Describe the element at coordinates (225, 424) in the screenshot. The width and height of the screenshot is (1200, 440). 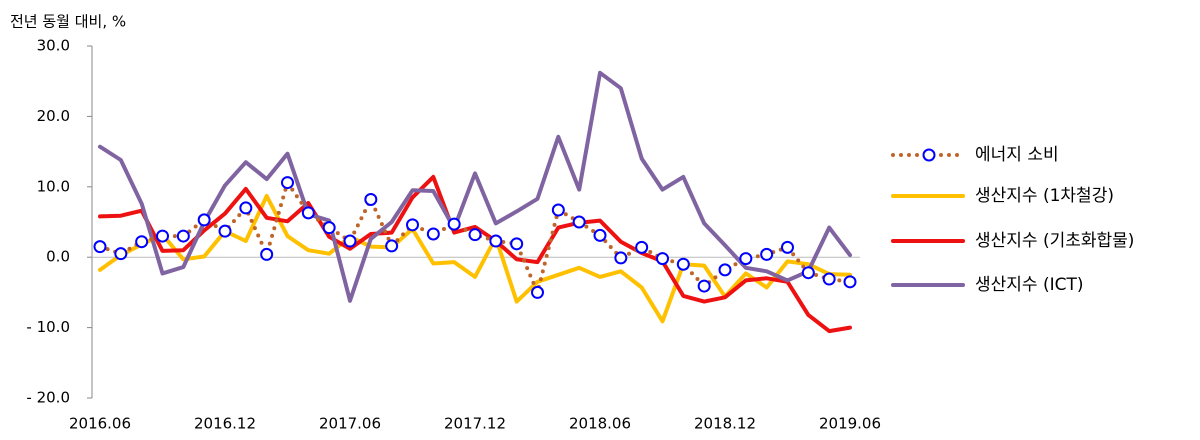
I see `x-tick-label: 2016.12` at that location.